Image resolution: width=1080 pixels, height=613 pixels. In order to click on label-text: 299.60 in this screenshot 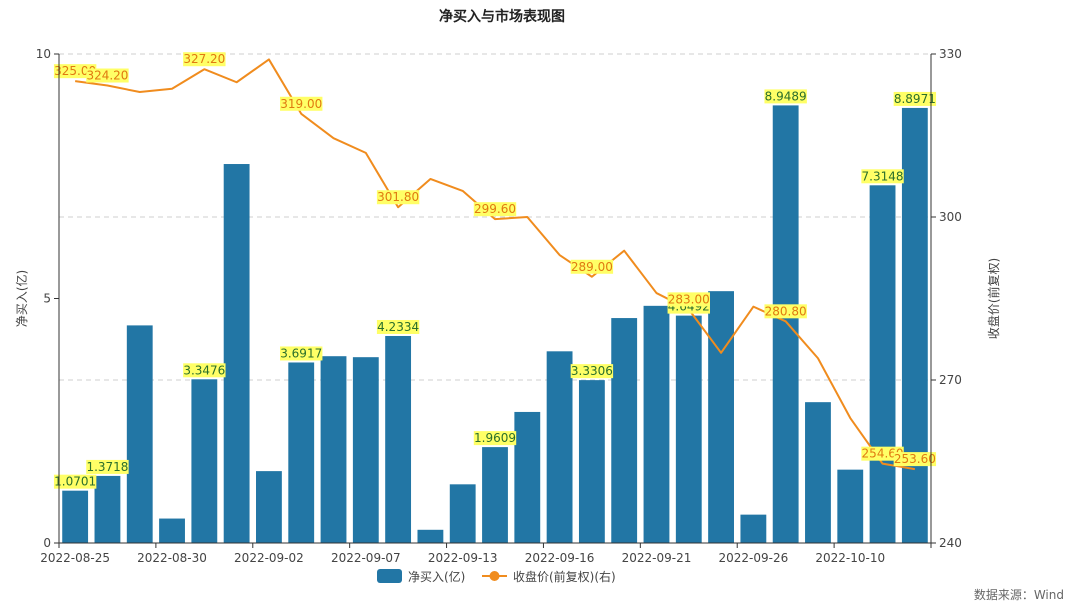, I will do `click(495, 209)`.